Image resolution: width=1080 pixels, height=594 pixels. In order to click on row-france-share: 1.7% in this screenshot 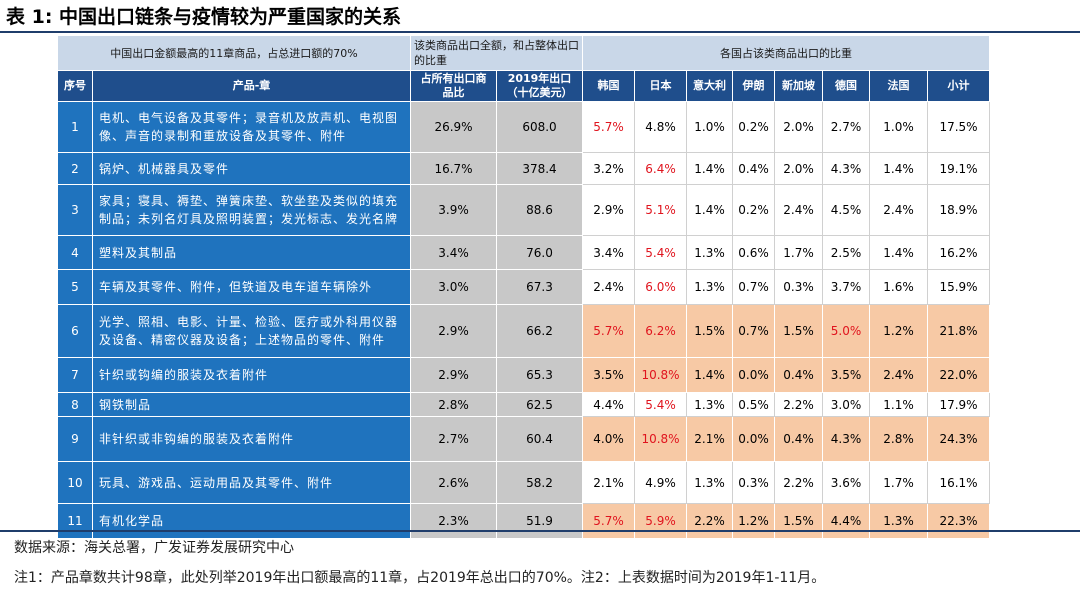, I will do `click(898, 482)`.